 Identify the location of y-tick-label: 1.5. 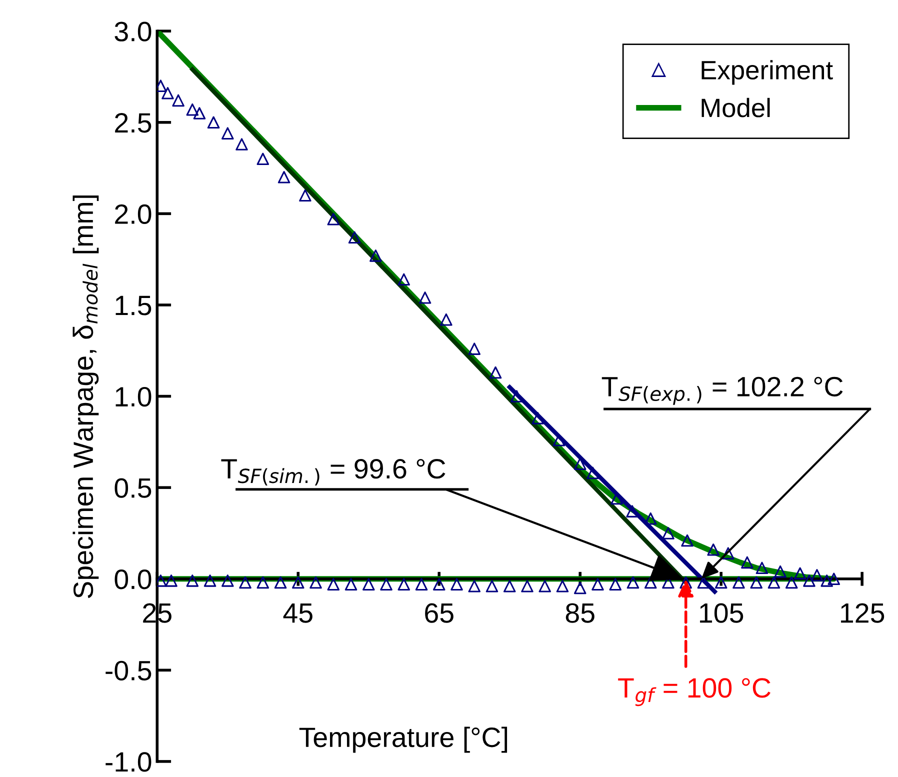
(134, 306).